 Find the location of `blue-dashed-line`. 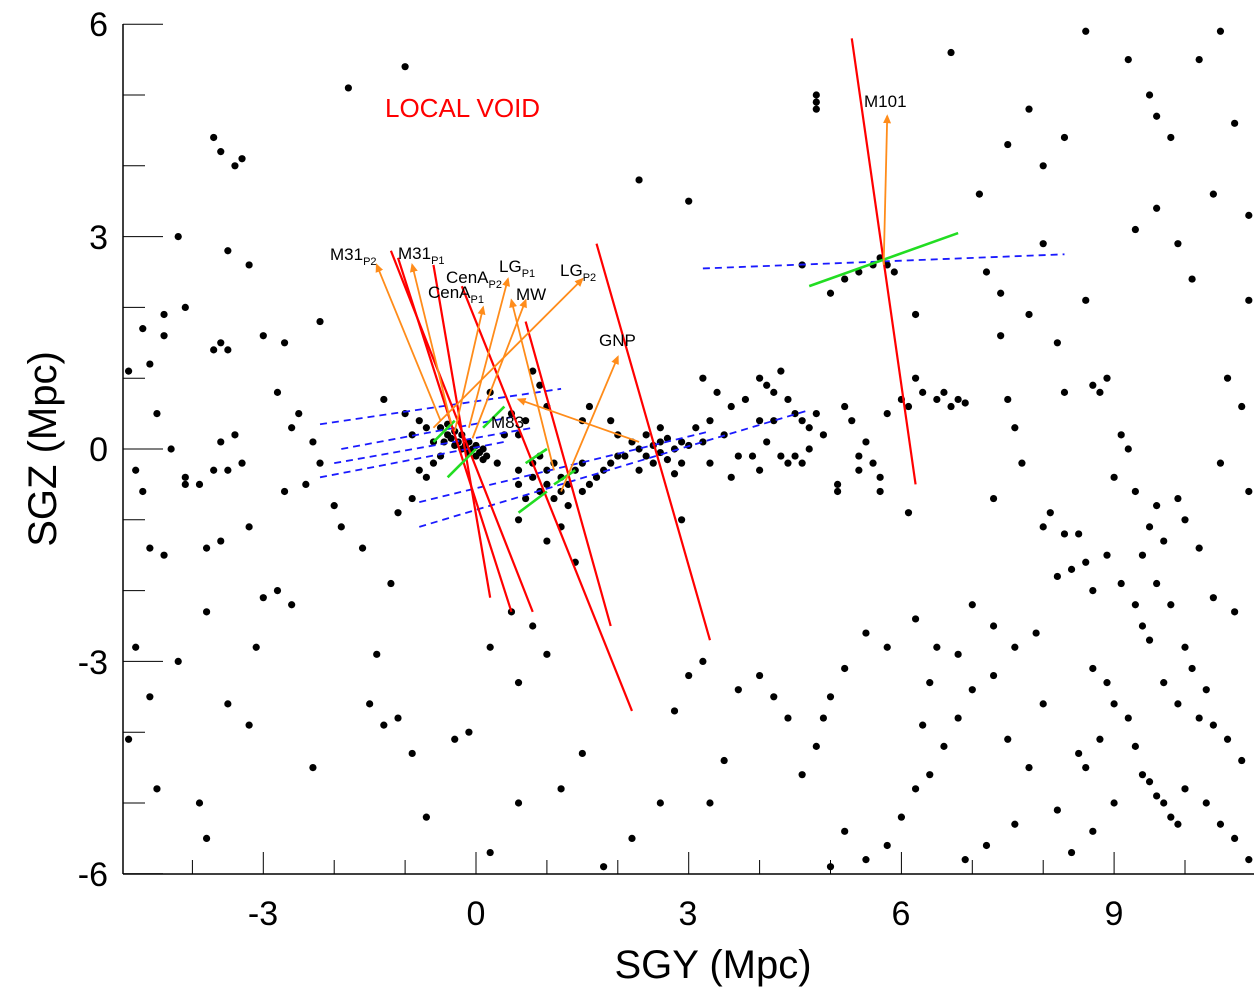

blue-dashed-line is located at coordinates (440, 406).